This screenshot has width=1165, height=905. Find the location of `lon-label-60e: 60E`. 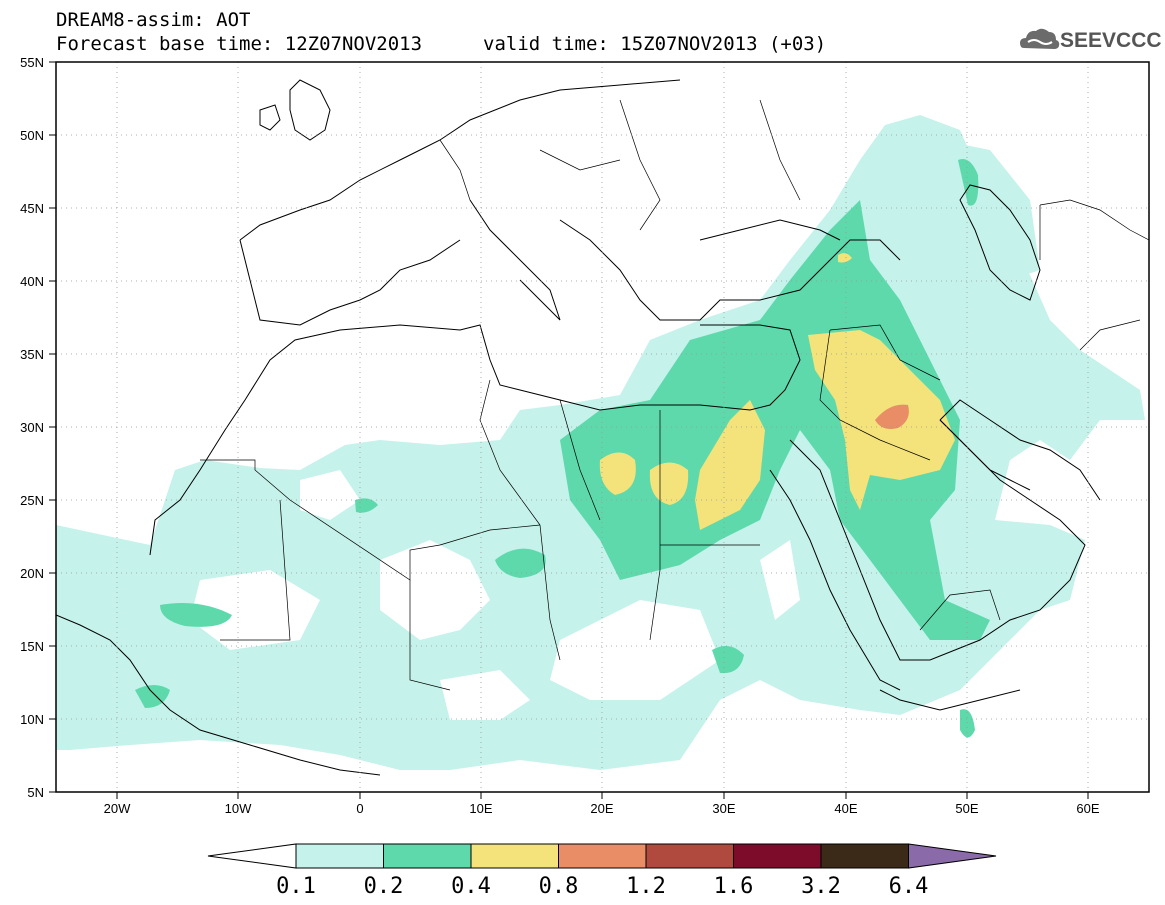

lon-label-60e: 60E is located at coordinates (1087, 808).